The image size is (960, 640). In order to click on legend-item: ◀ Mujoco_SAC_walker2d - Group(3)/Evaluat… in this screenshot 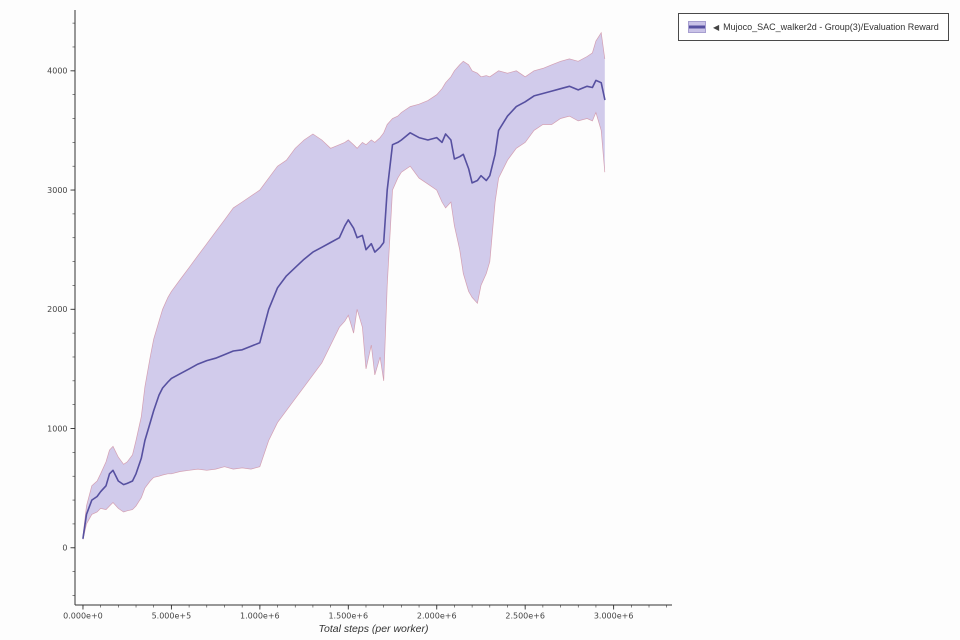, I will do `click(813, 27)`.